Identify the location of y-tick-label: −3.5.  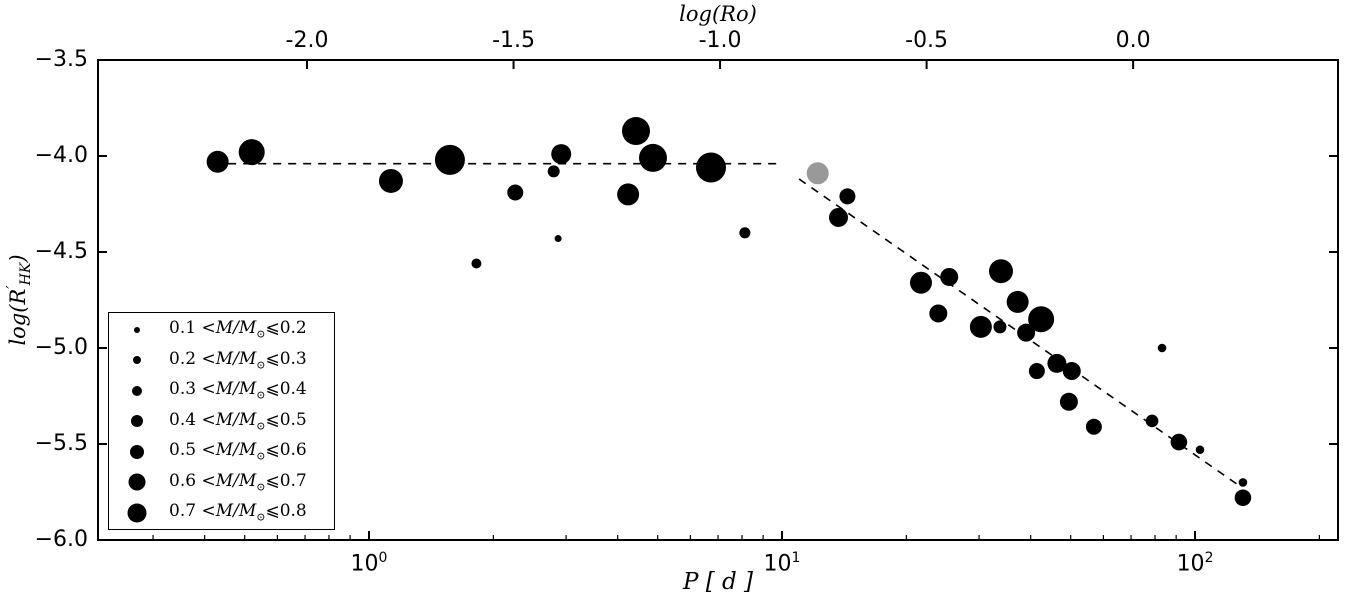
(61, 59).